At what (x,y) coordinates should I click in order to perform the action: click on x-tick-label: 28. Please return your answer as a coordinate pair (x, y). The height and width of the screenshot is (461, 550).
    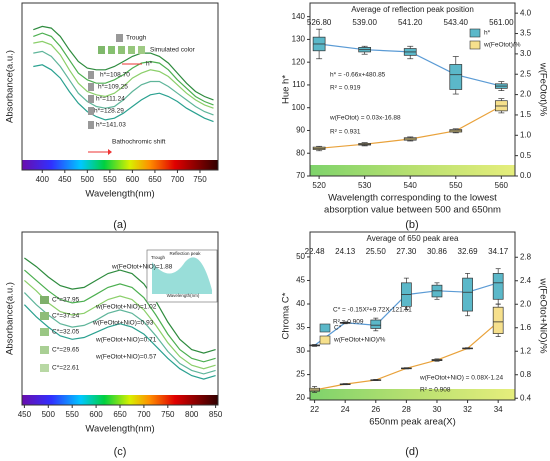
    Looking at the image, I should click on (406, 409).